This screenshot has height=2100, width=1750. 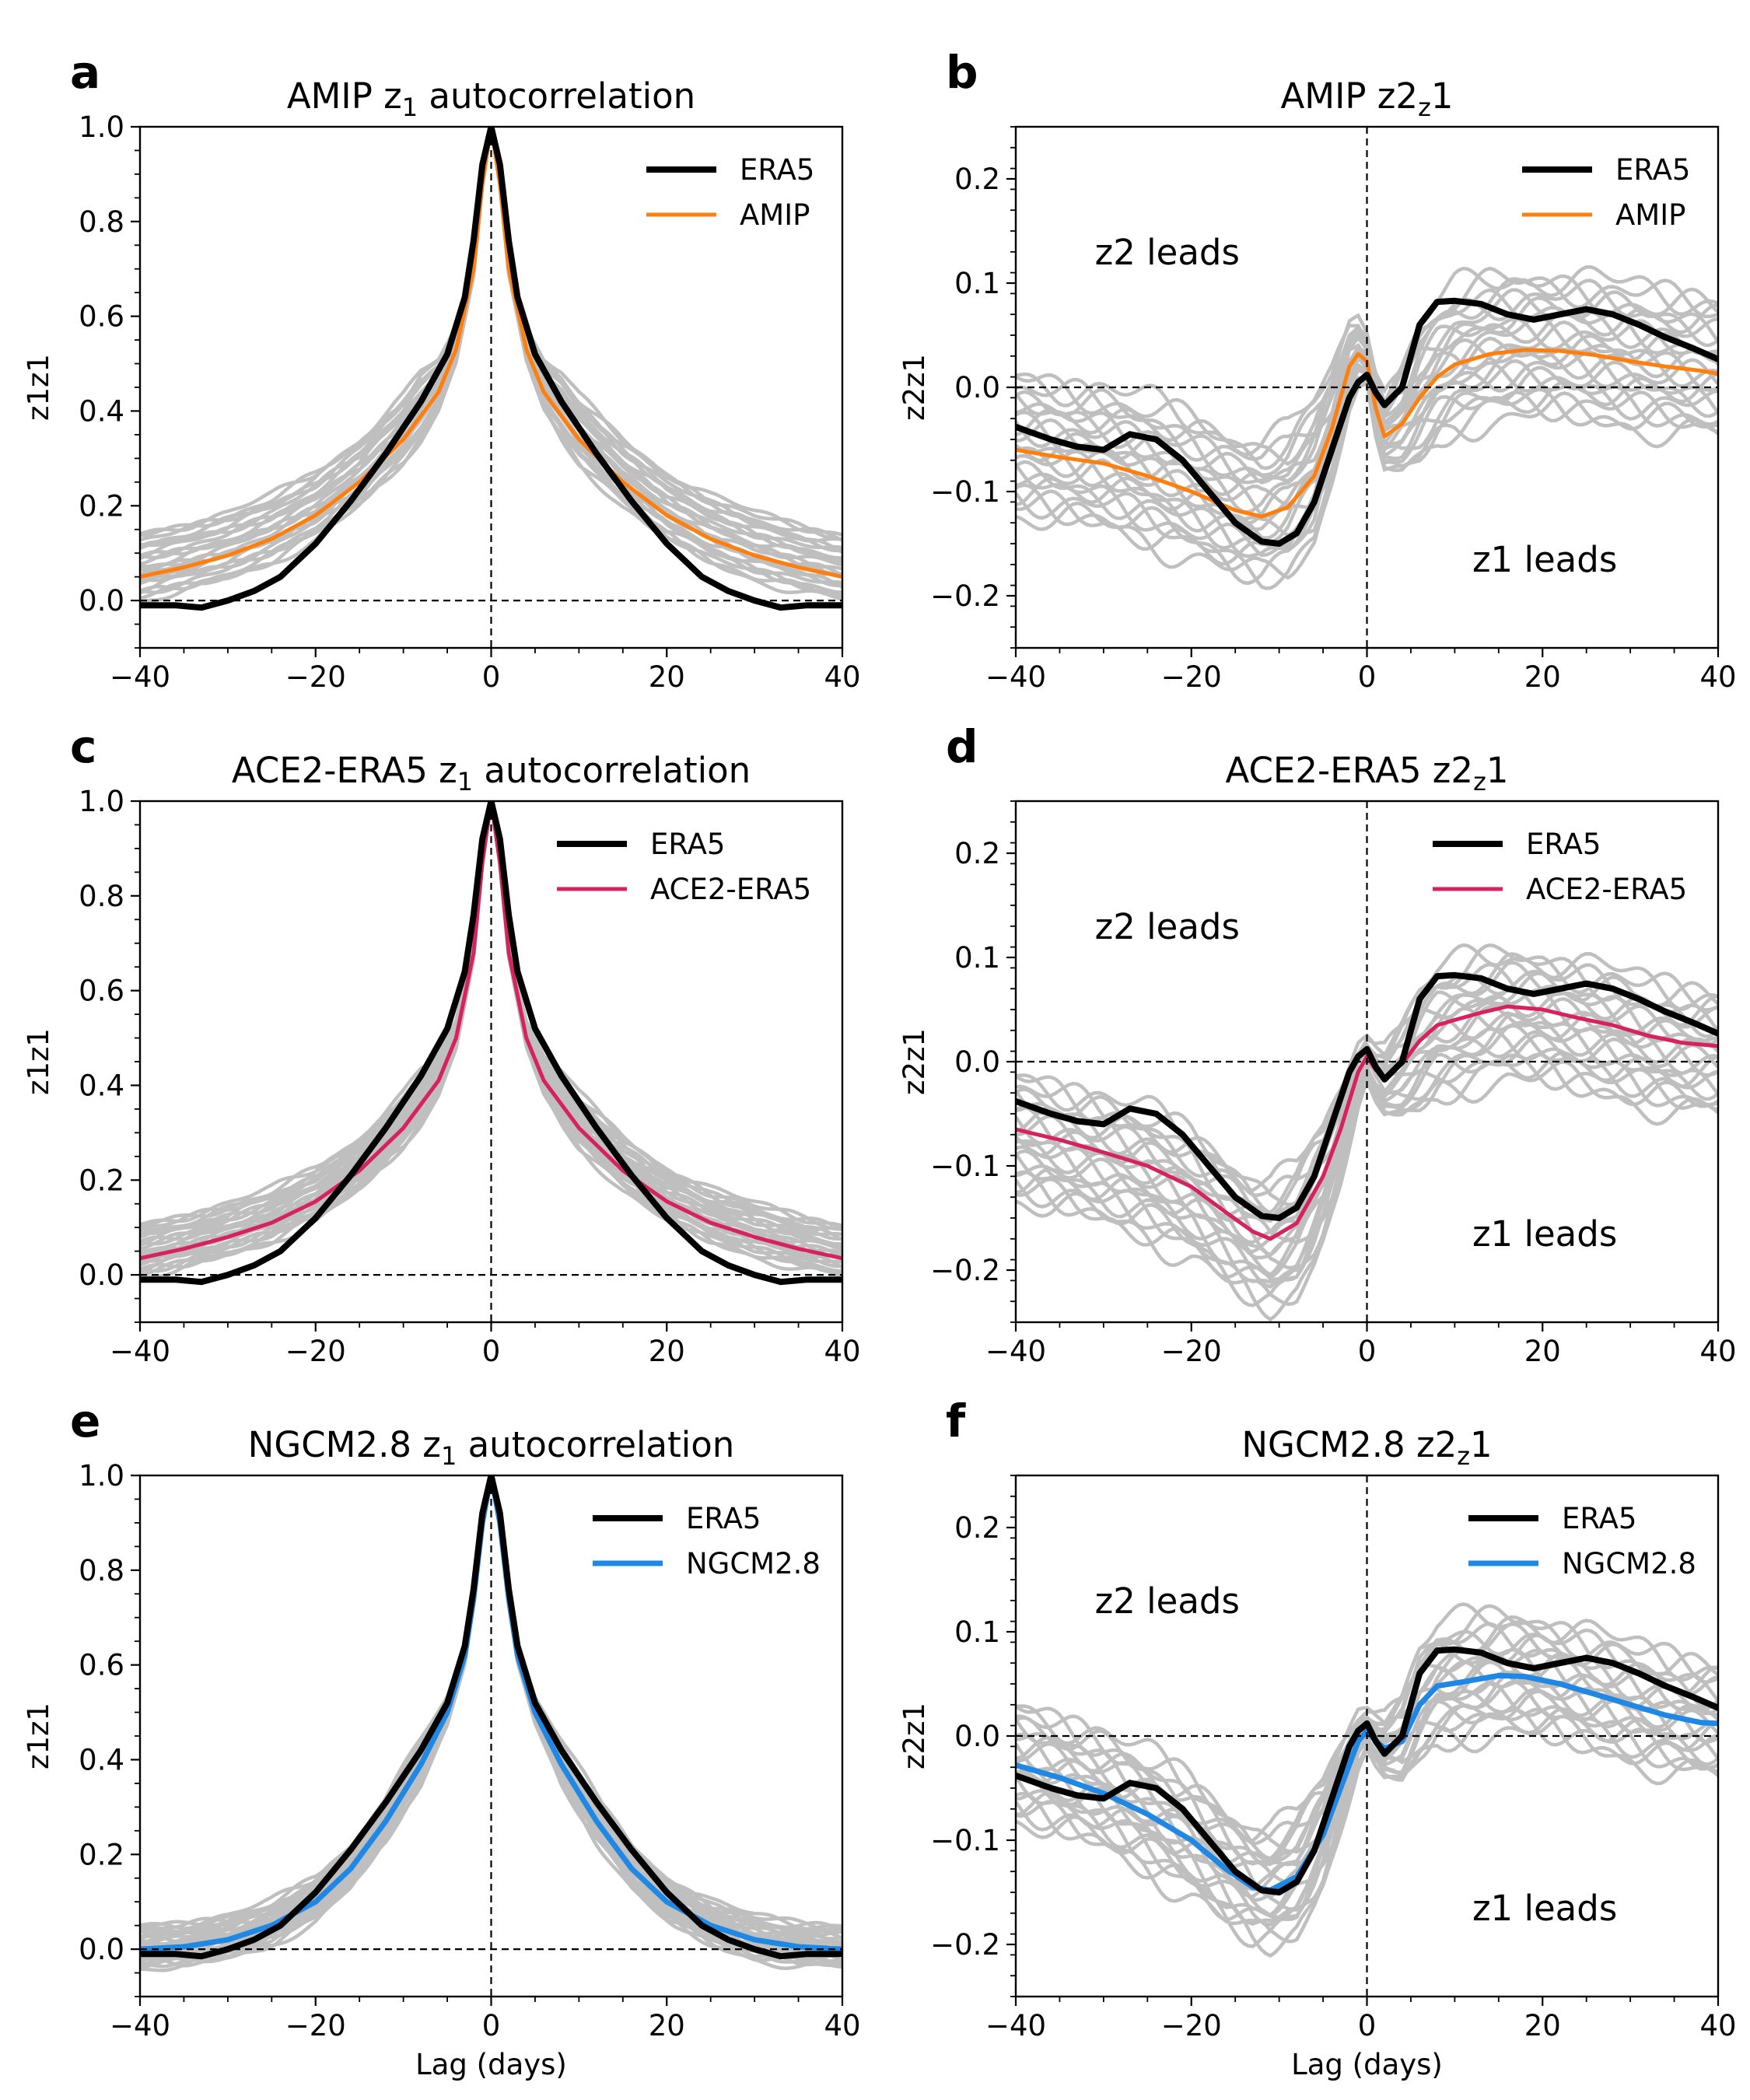 What do you see at coordinates (1367, 1447) in the screenshot?
I see `panel-title: NGCM2.8 z2z1` at bounding box center [1367, 1447].